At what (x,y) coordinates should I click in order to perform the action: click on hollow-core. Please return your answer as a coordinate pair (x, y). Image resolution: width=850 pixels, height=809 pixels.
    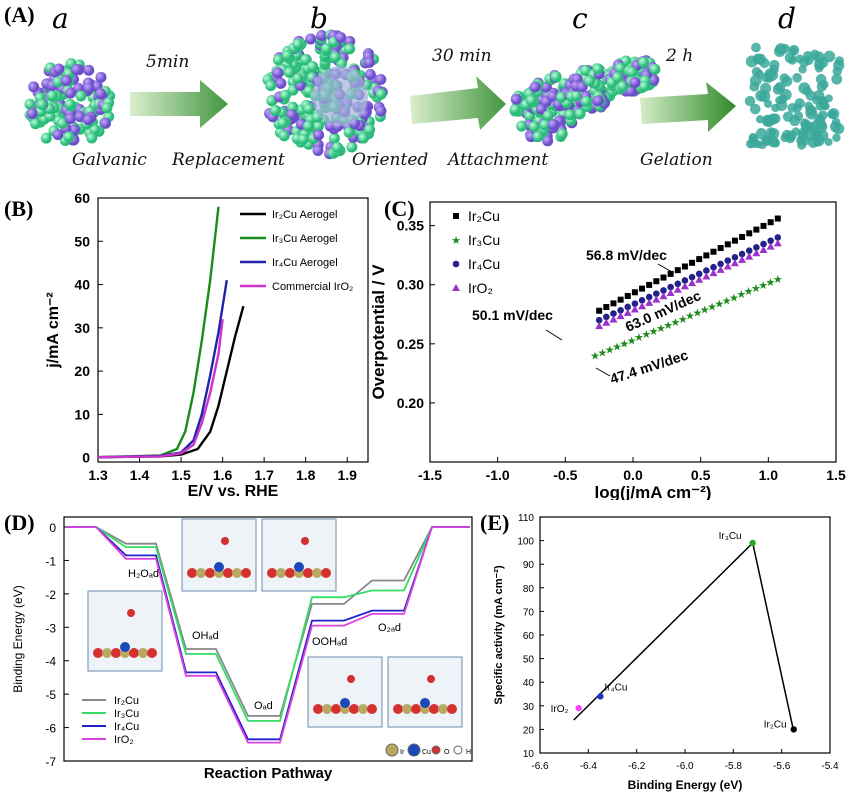
    Looking at the image, I should click on (340, 96).